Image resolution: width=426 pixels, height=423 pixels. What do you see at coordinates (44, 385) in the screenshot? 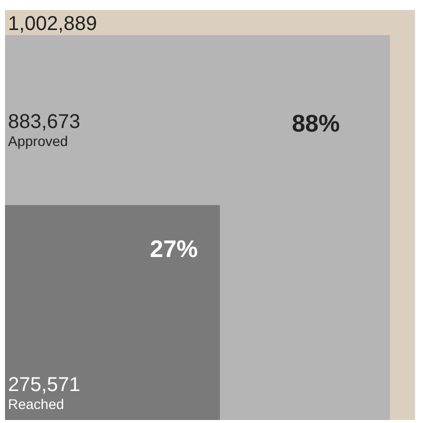
I see `data-label: 275,571` at bounding box center [44, 385].